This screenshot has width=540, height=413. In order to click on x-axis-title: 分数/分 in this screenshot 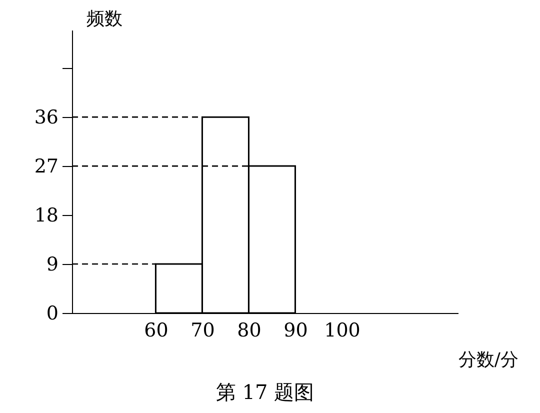, I will do `click(488, 360)`.